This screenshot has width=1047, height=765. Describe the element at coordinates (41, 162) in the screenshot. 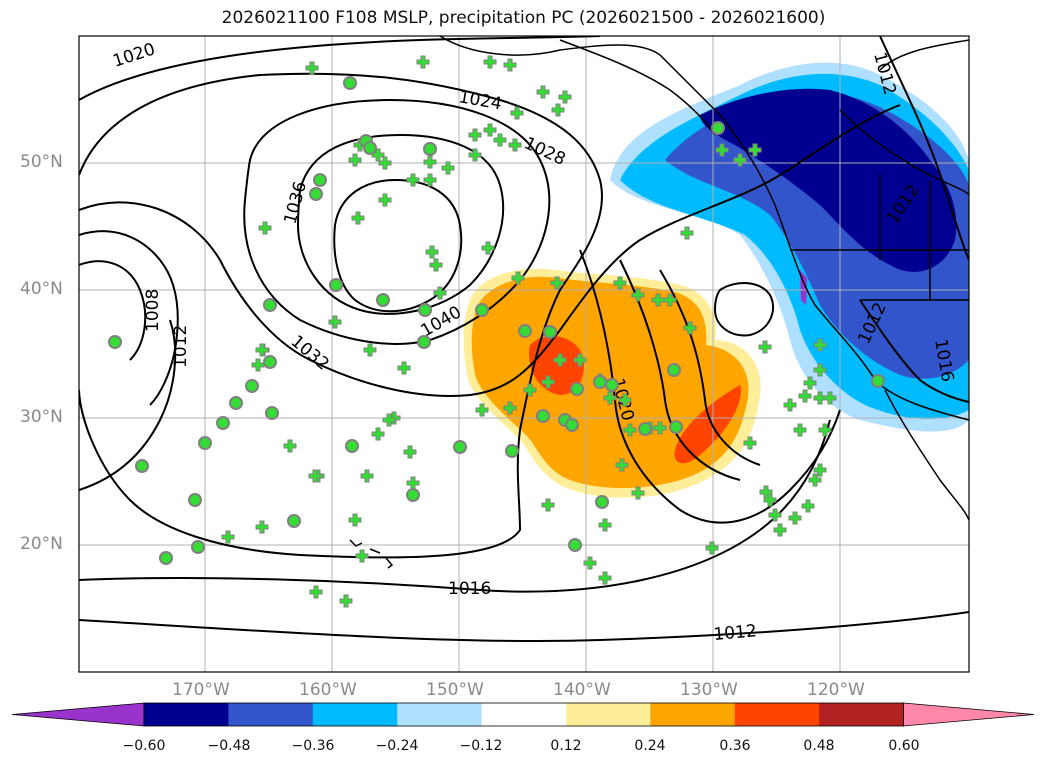

I see `lat-label: 50°N` at that location.